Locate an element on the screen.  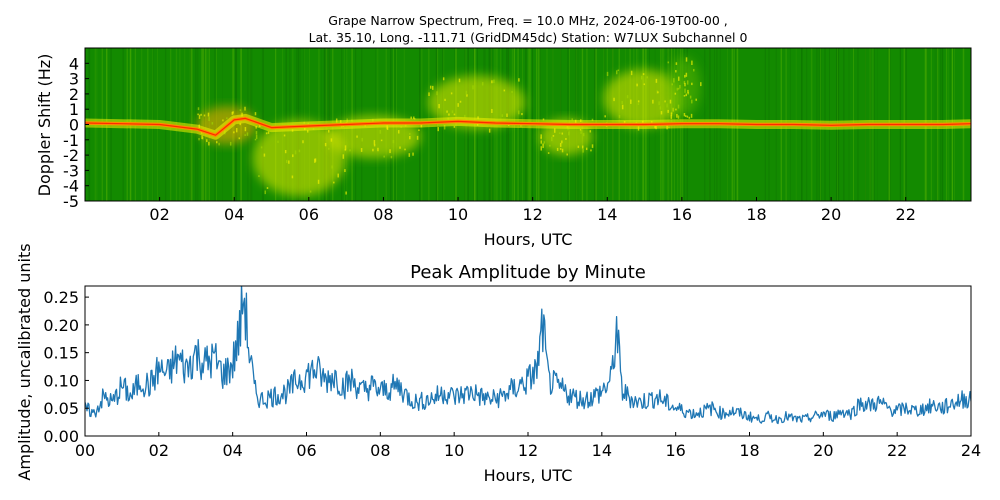
spectrogram-x-tick-label: 06 is located at coordinates (309, 214).